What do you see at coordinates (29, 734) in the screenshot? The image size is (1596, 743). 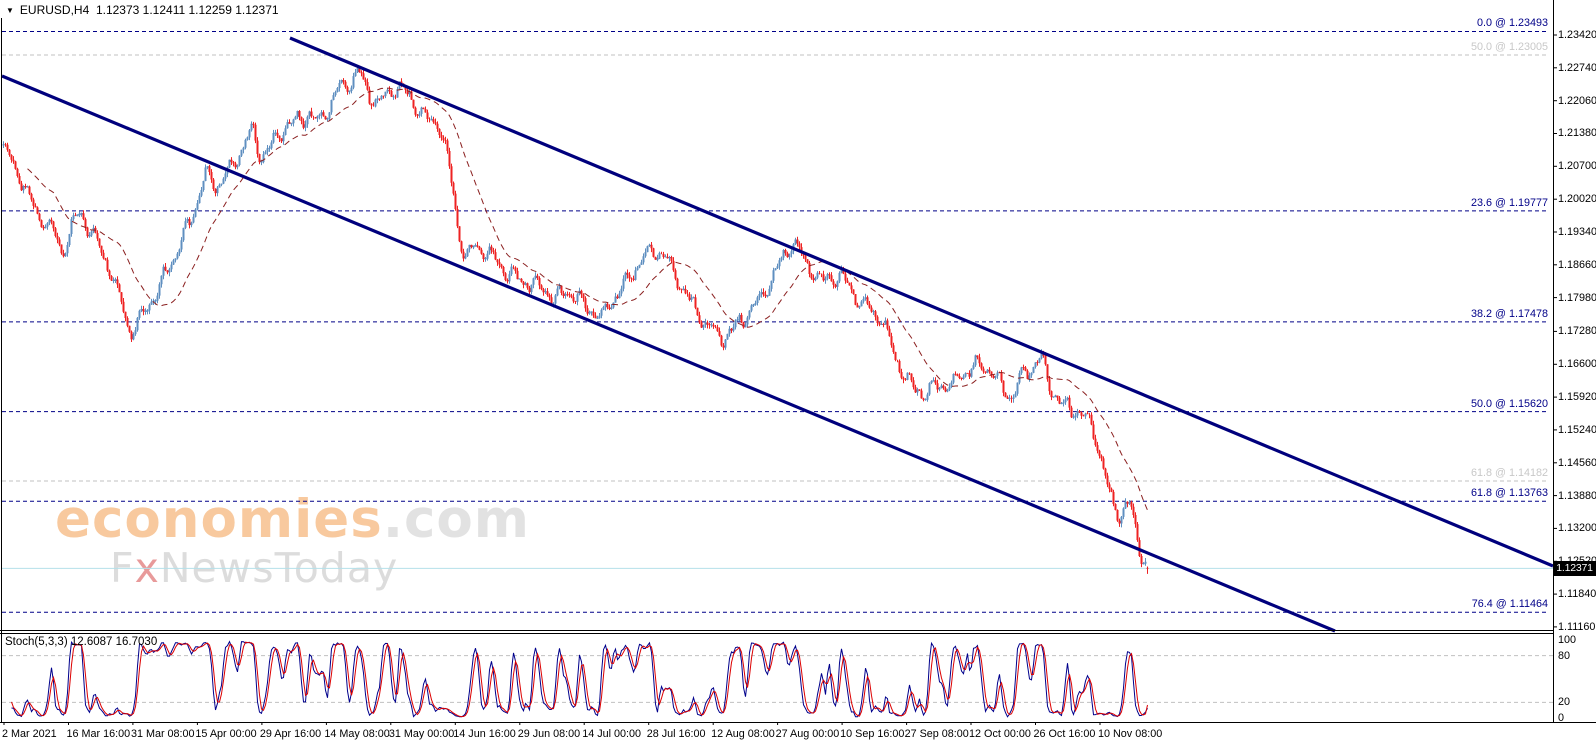 I see `date-axis-label: 2 Mar 2021` at bounding box center [29, 734].